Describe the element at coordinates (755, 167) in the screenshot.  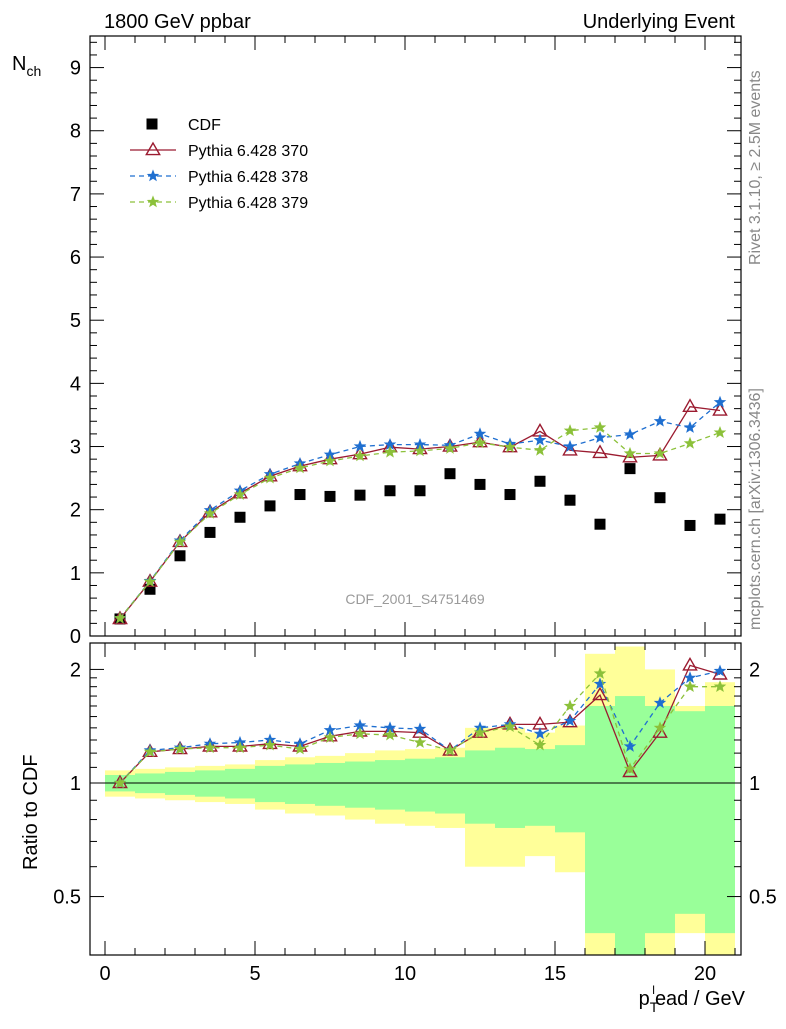
I see `side-text-rivet: Rivet 3.1.10, ≥ 2.5M events` at that location.